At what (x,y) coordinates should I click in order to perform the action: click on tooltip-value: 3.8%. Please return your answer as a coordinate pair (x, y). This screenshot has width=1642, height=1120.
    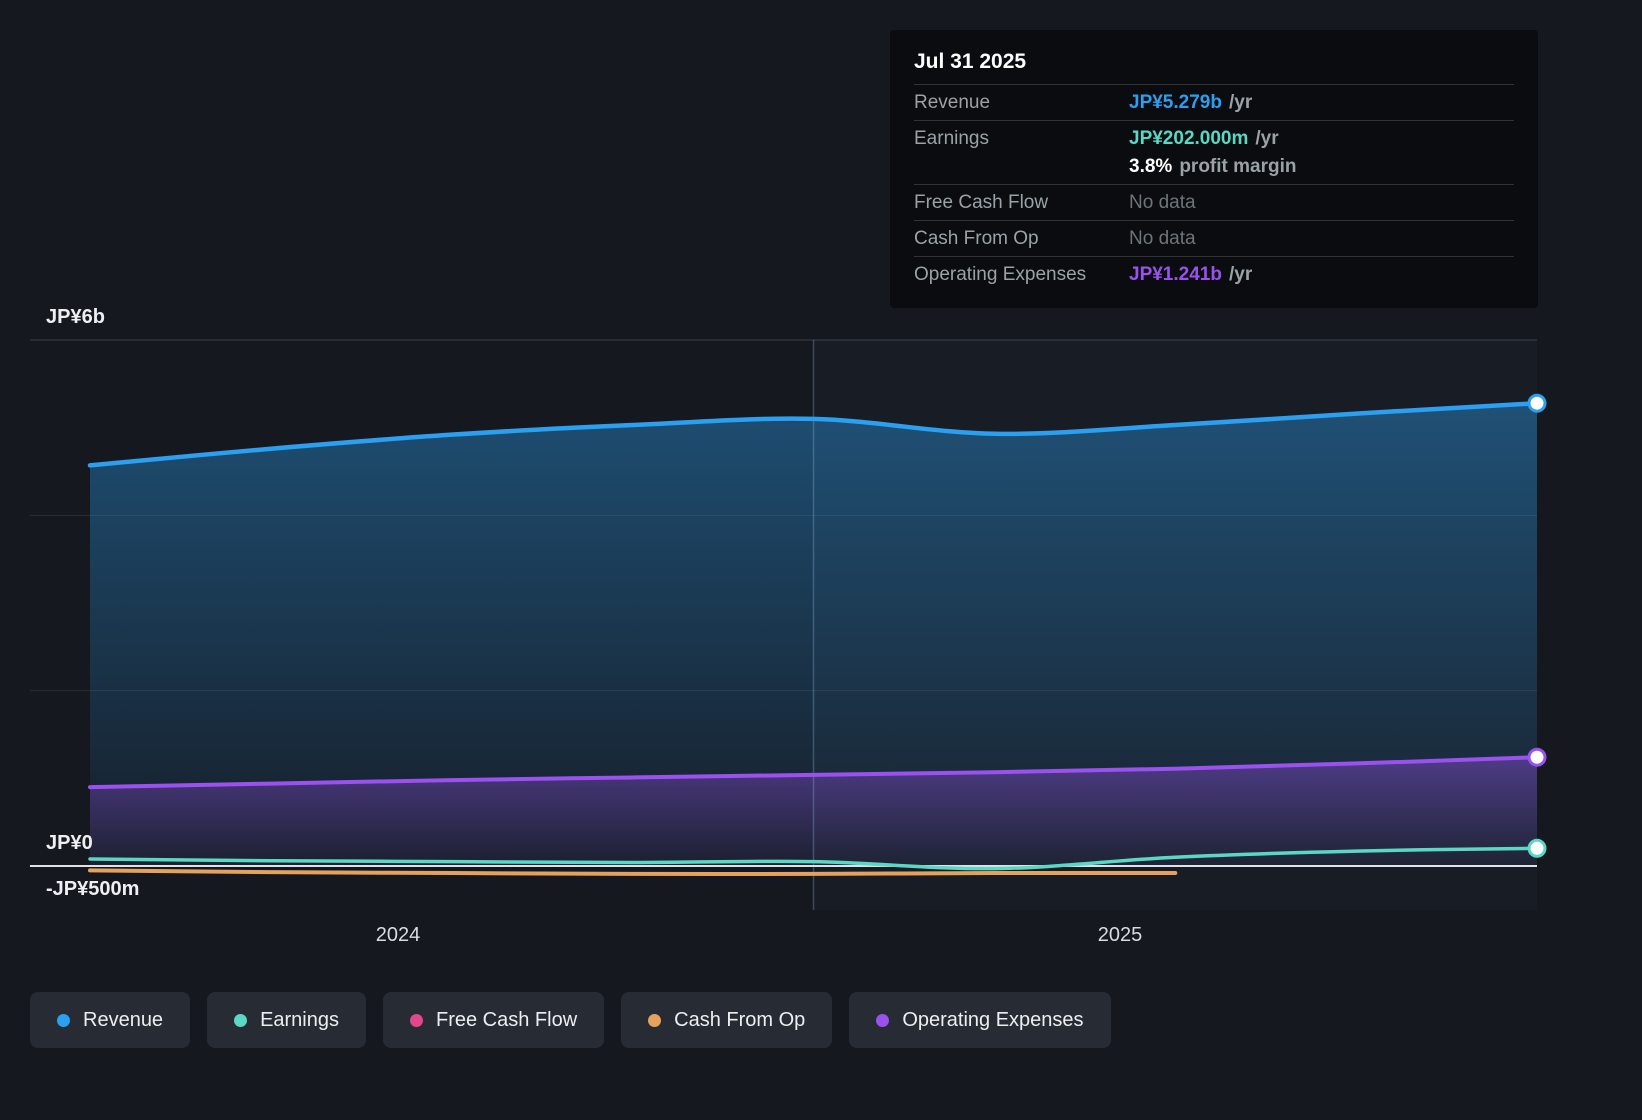
    Looking at the image, I should click on (1151, 166).